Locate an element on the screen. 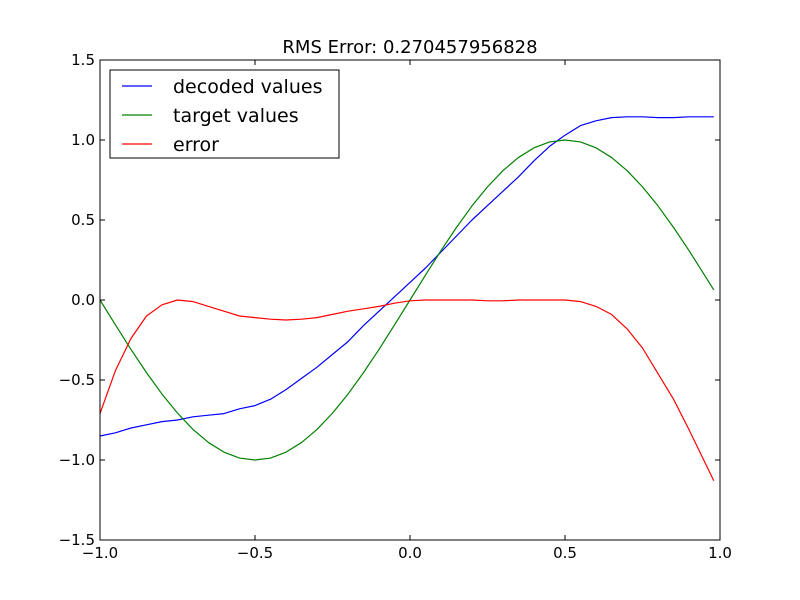 The width and height of the screenshot is (800, 600). y-tick-label: −1.0 is located at coordinates (77, 460).